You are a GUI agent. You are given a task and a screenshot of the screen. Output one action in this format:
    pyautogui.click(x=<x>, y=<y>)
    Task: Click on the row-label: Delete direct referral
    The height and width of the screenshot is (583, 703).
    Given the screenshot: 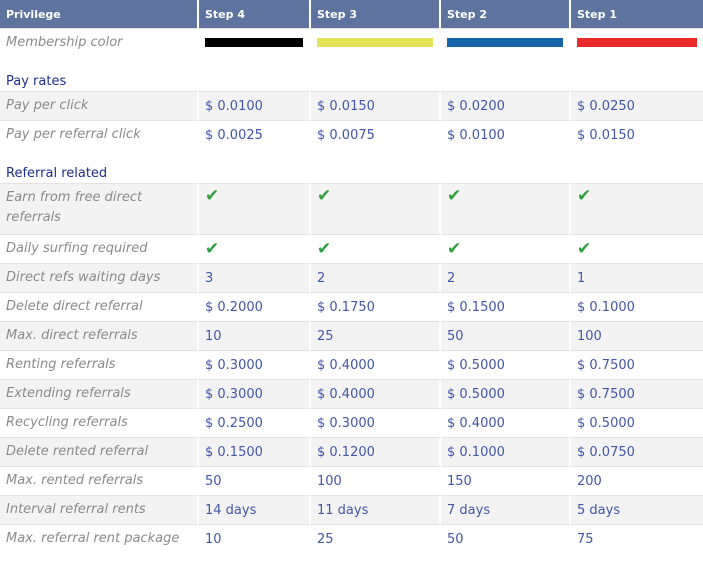 What is the action you would take?
    pyautogui.click(x=99, y=306)
    